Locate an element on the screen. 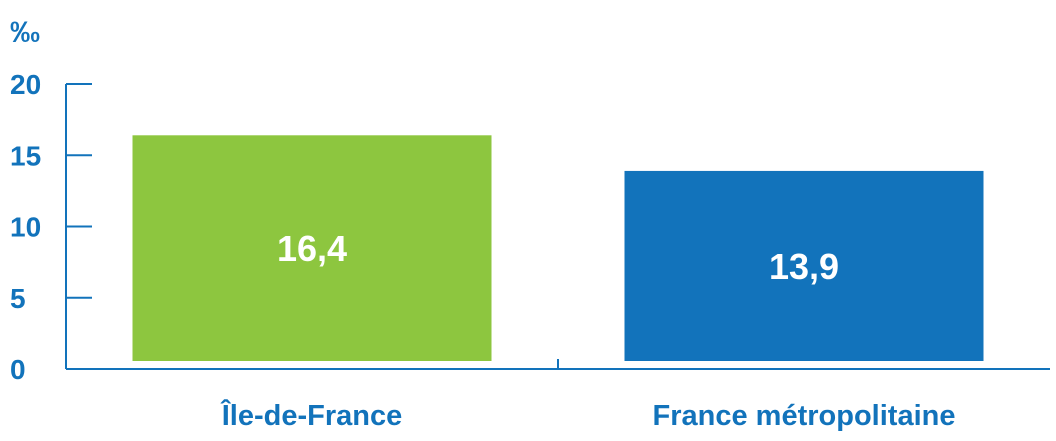 The width and height of the screenshot is (1056, 441). y-axis-unit-label: ‰ is located at coordinates (25, 32).